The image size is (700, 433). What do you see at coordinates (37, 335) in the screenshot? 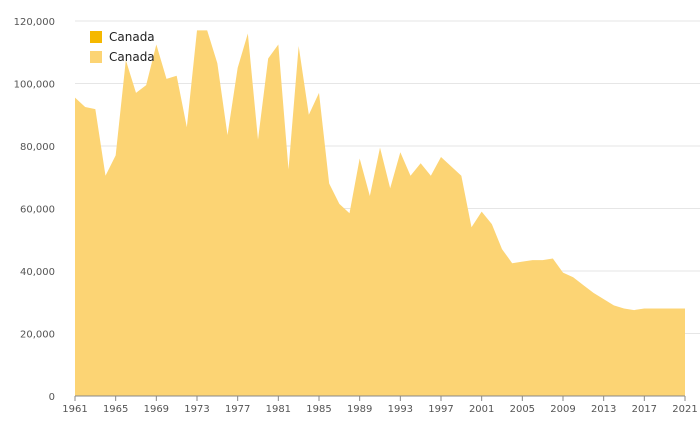
I see `y-tick-label: 20,000` at bounding box center [37, 335].